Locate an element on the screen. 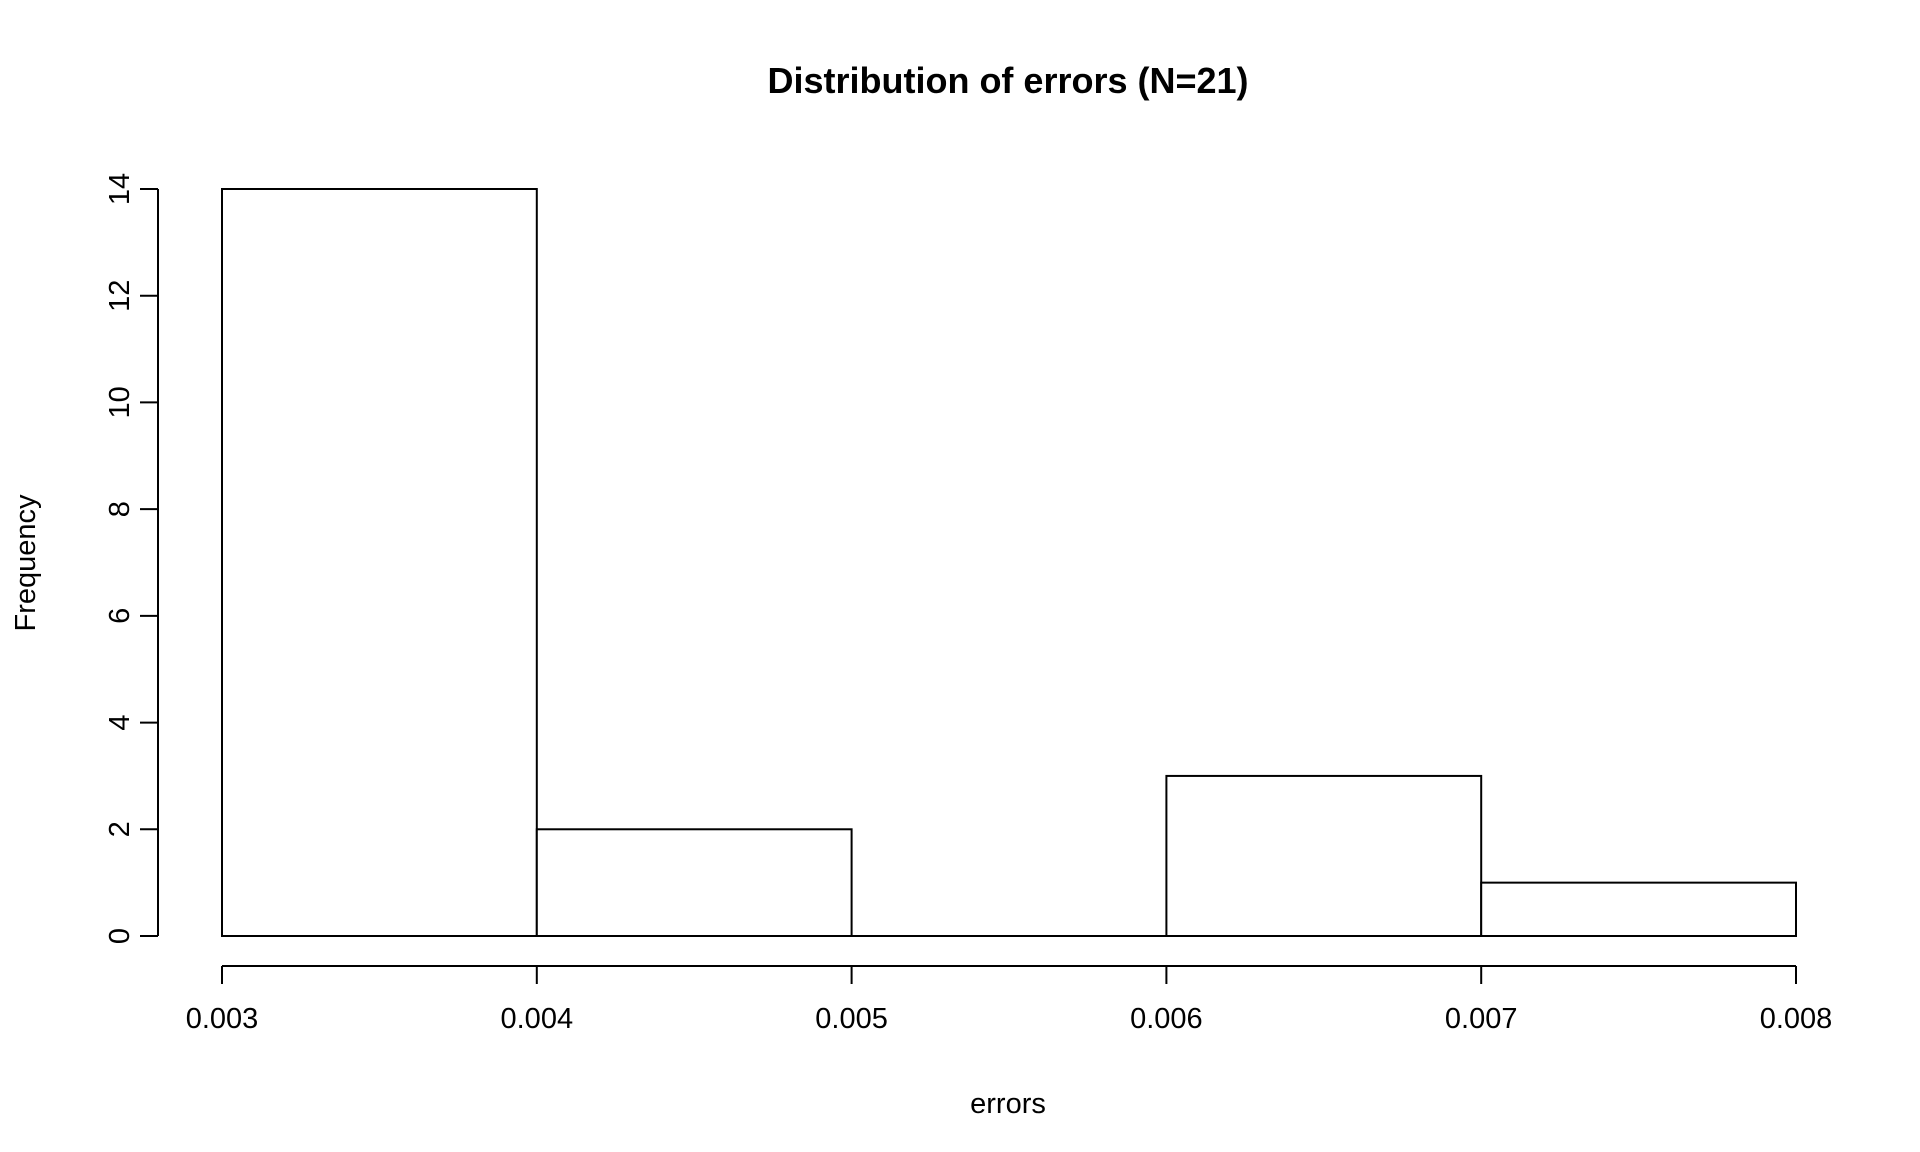 The height and width of the screenshot is (1152, 1920). y-tick-label: 10 is located at coordinates (120, 402).